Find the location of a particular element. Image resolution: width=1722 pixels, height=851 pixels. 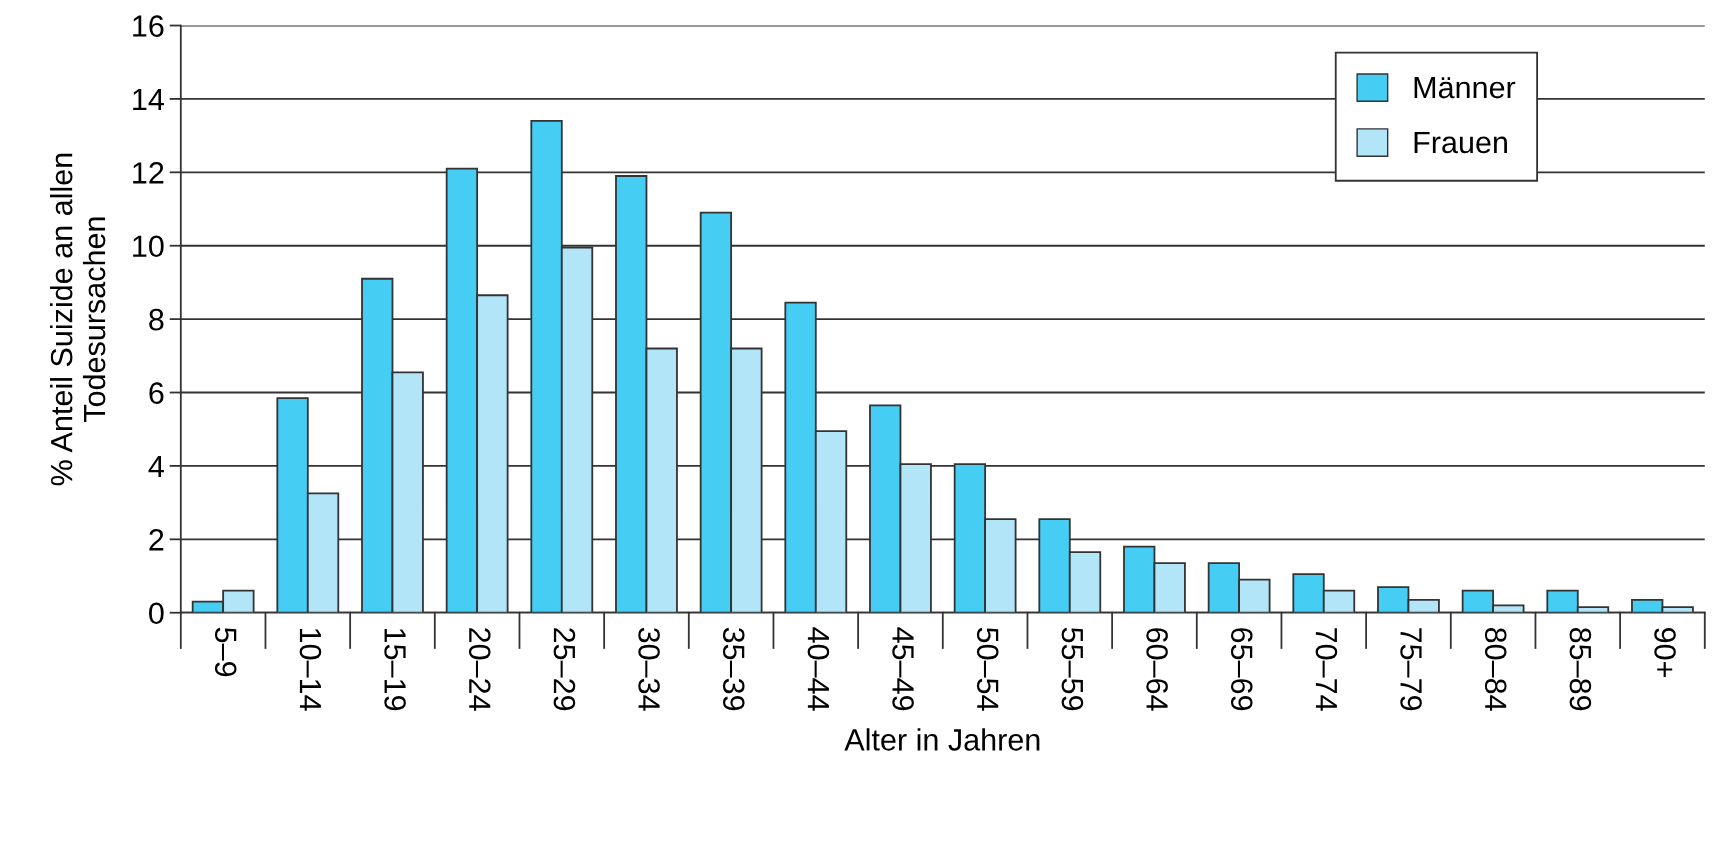

x-tick-label: 20–24 is located at coordinates (479, 669).